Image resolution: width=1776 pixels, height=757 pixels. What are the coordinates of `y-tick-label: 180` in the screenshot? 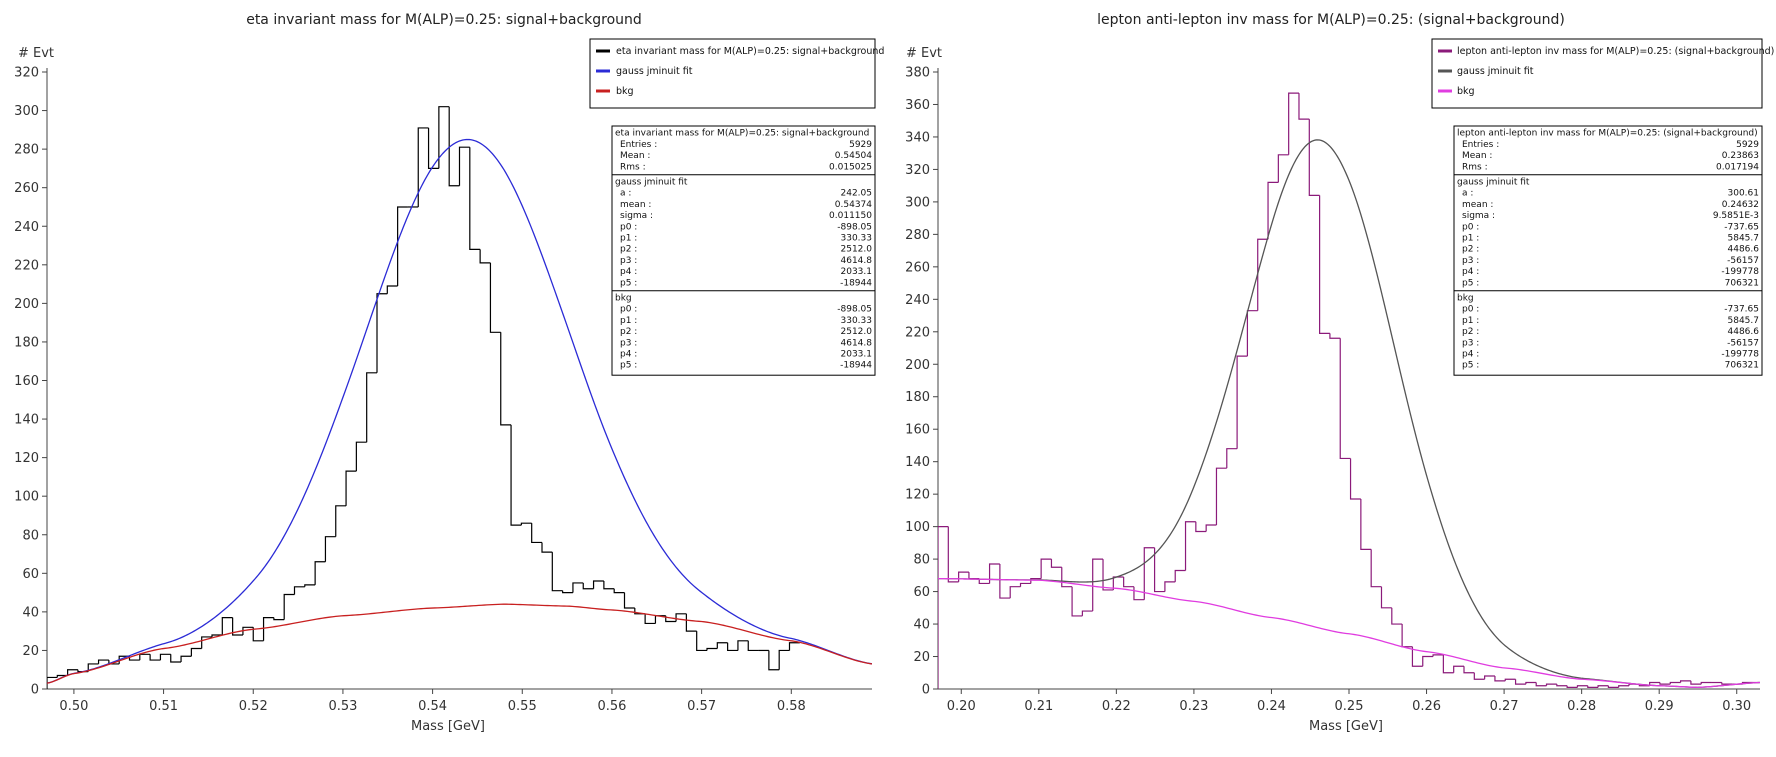 It's located at (26, 342).